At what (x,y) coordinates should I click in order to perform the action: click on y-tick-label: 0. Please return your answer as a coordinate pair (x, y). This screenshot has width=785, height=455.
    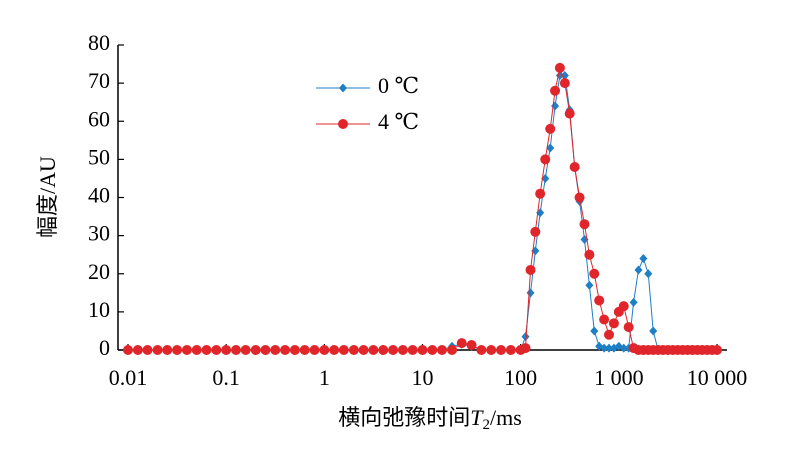
    Looking at the image, I should click on (104, 347).